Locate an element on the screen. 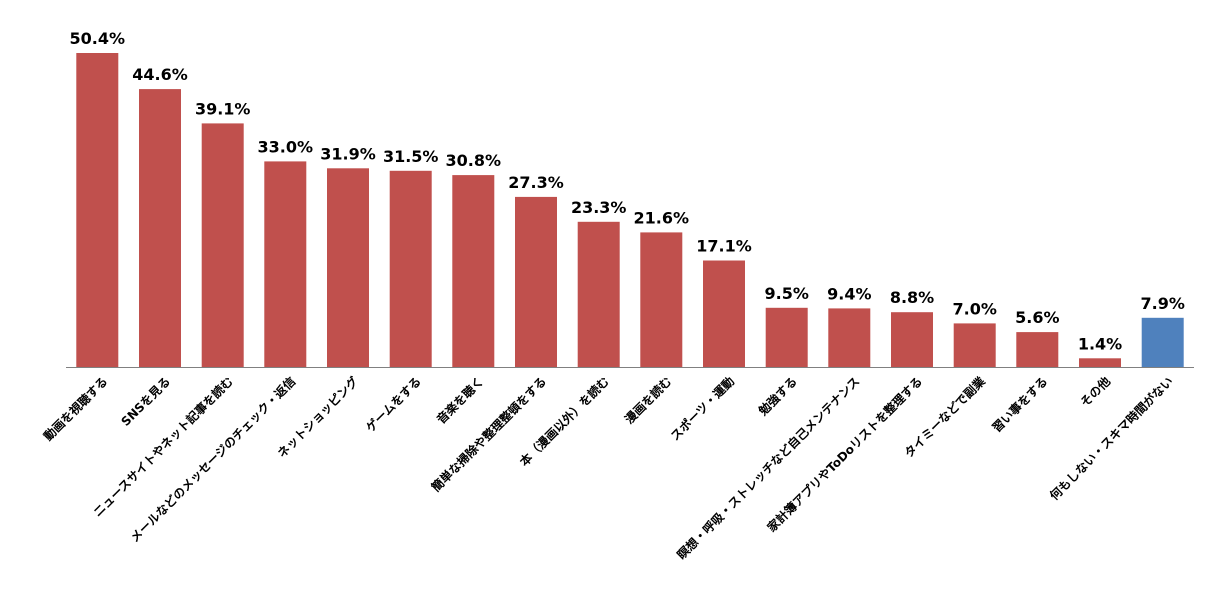  value-label-5: 31.9% is located at coordinates (348, 153).